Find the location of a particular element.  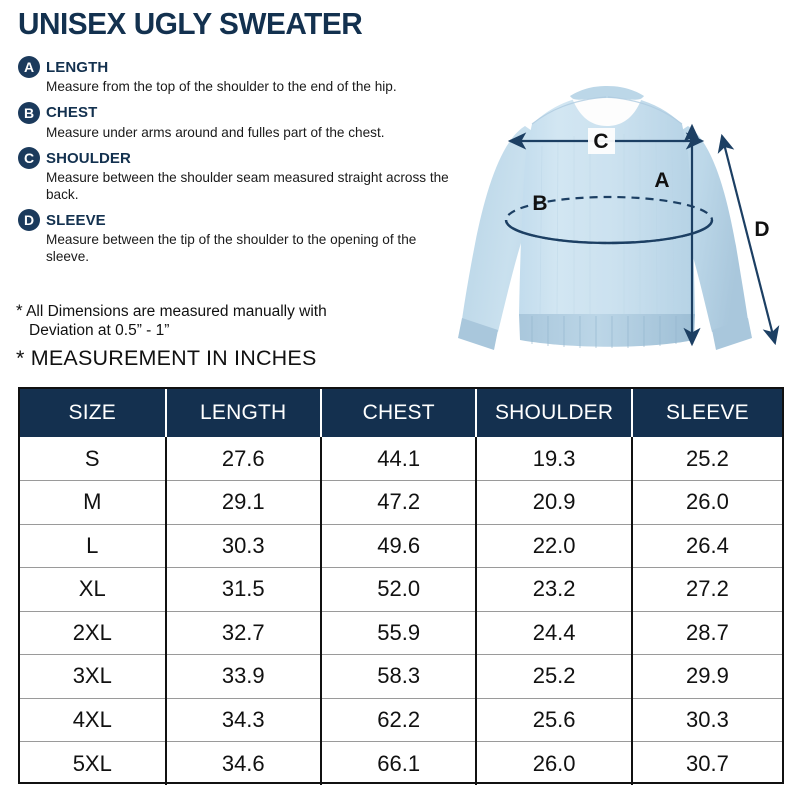

marker-label-a: A is located at coordinates (661, 180).